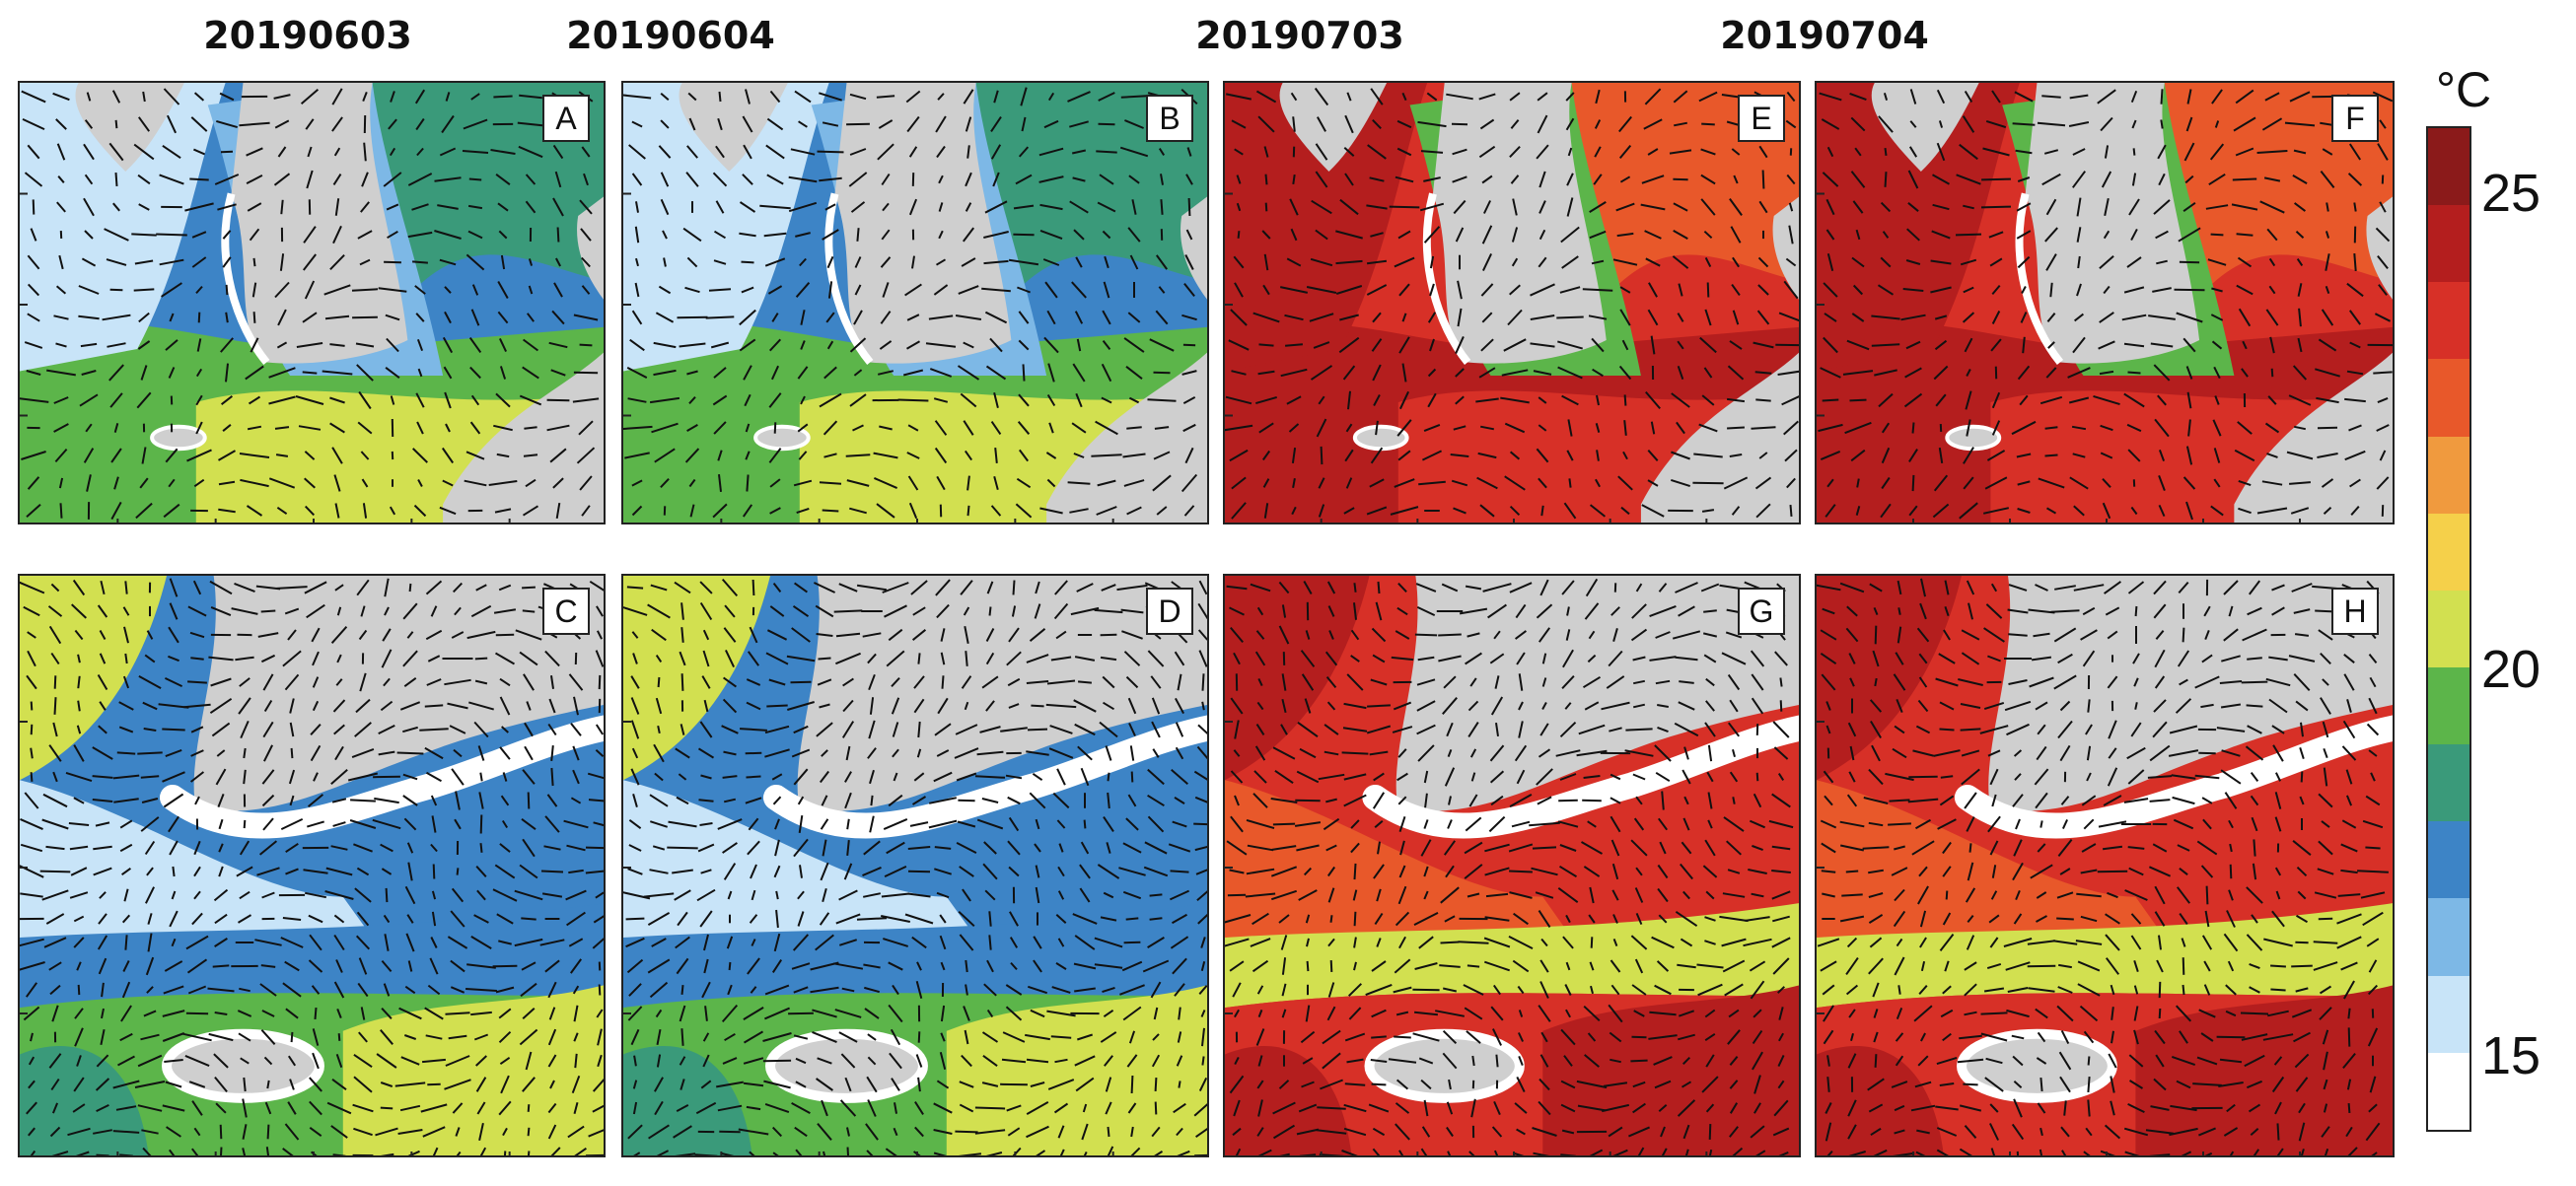  I want to click on map-panel-a: A, so click(312, 302).